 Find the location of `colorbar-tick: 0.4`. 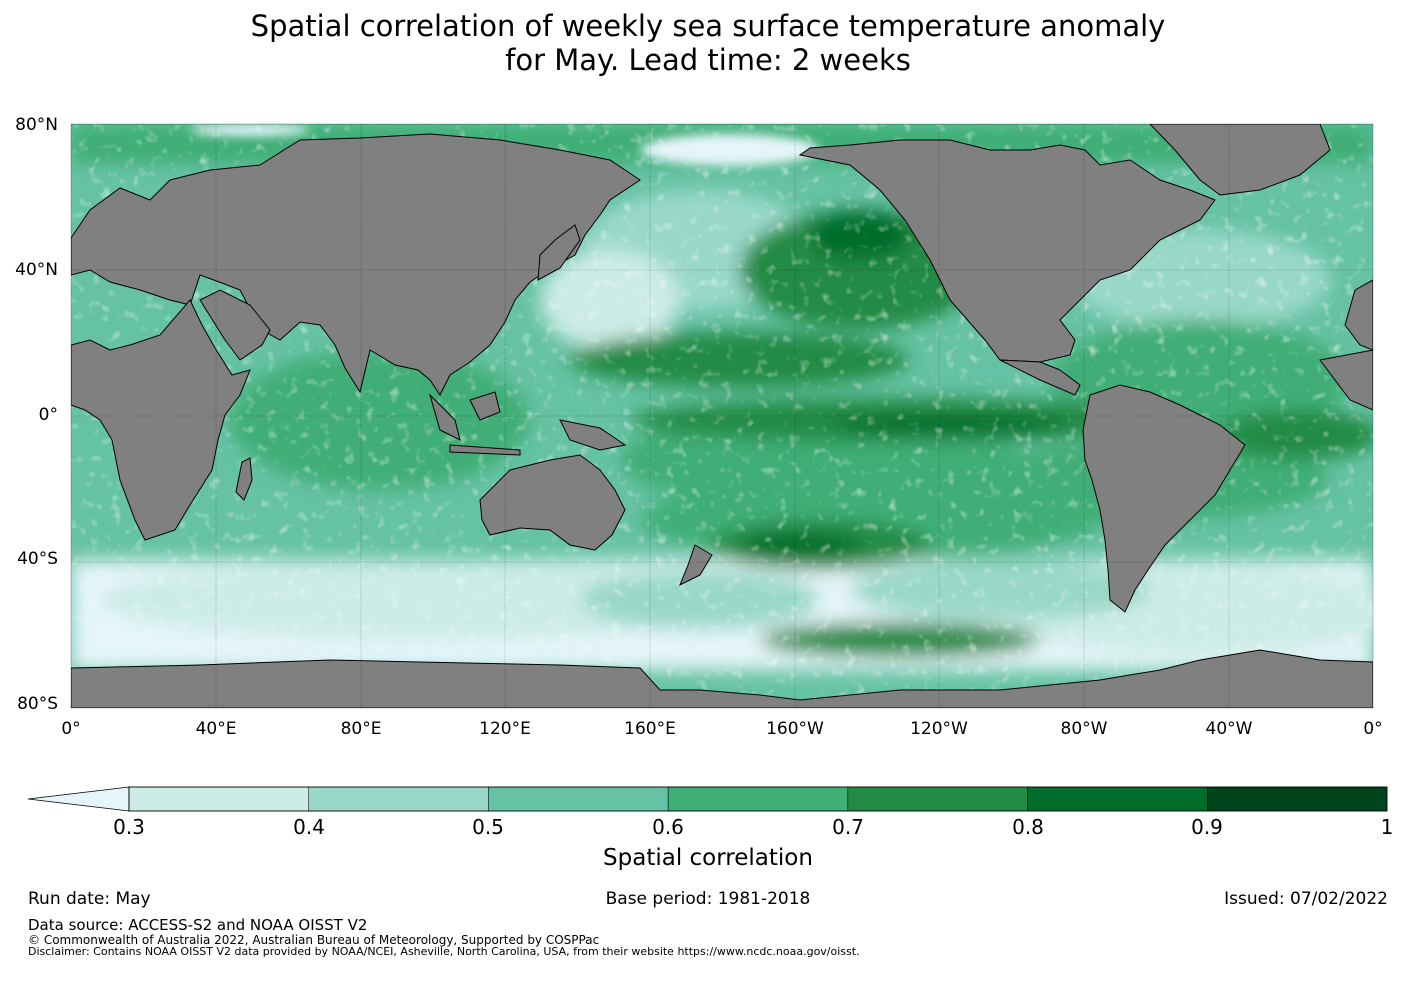

colorbar-tick: 0.4 is located at coordinates (309, 827).